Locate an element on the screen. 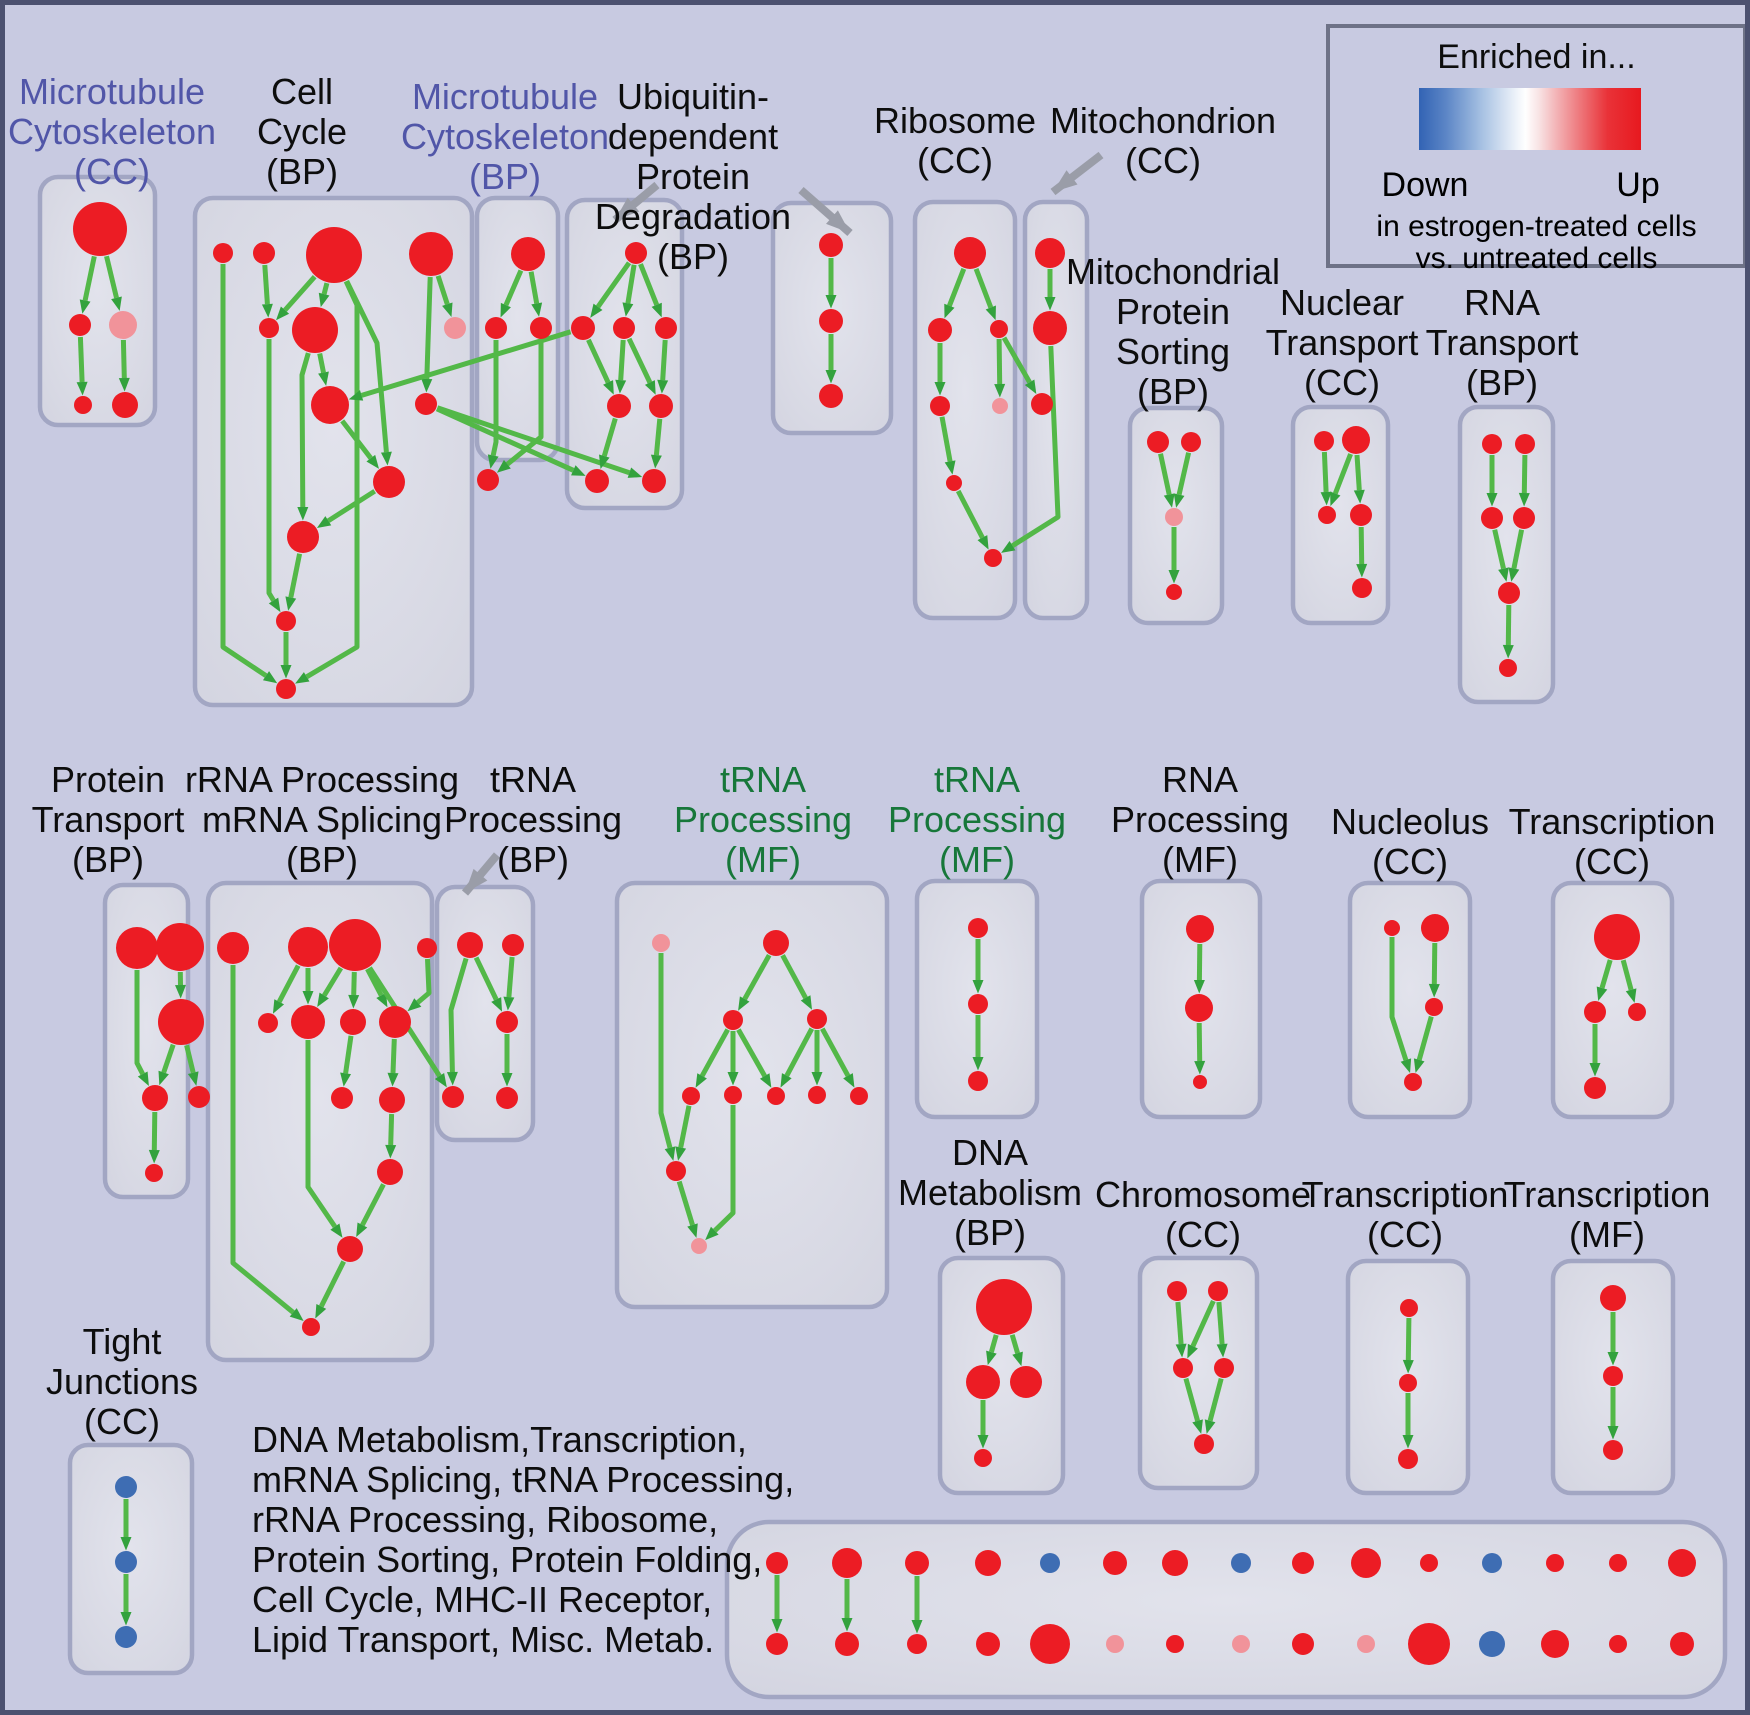  edge-arrow-rr3-rr7 is located at coordinates (354, 990).